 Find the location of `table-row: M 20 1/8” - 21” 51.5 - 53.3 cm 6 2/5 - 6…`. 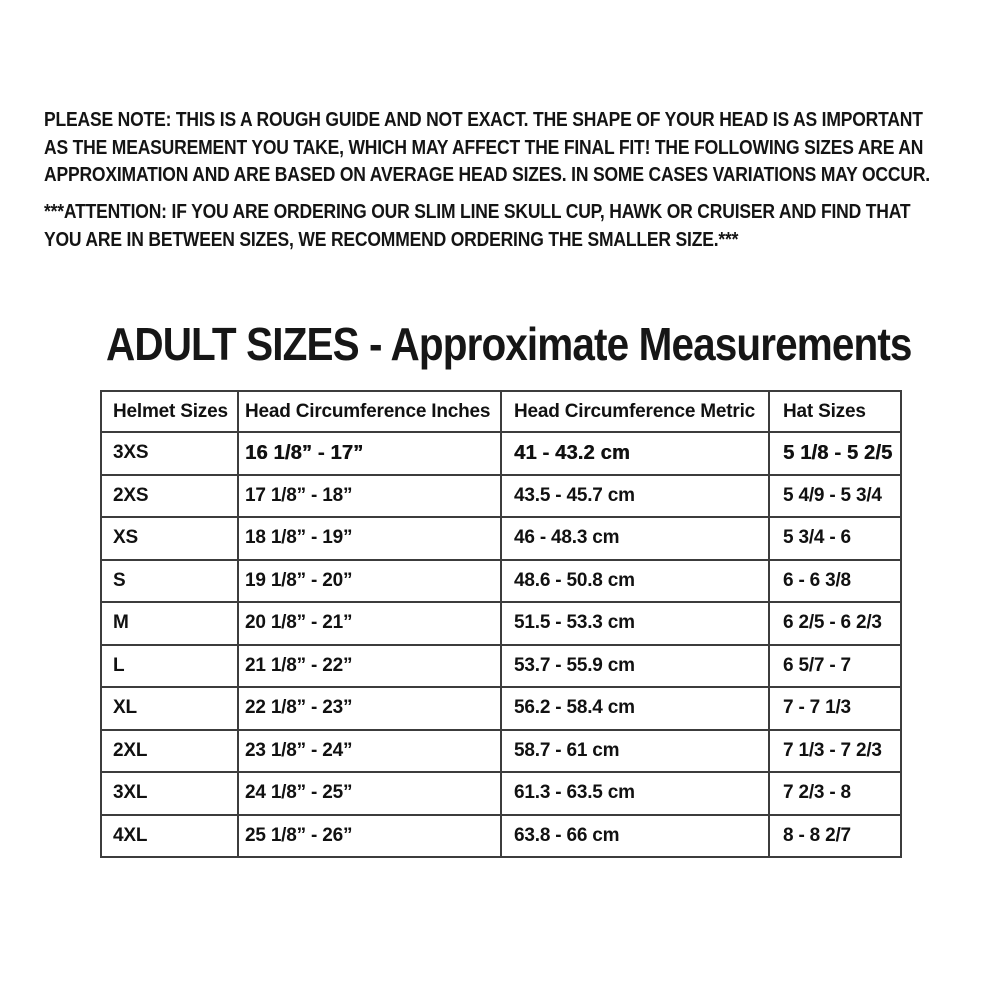

table-row: M 20 1/8” - 21” 51.5 - 53.3 cm 6 2/5 - 6… is located at coordinates (501, 623).